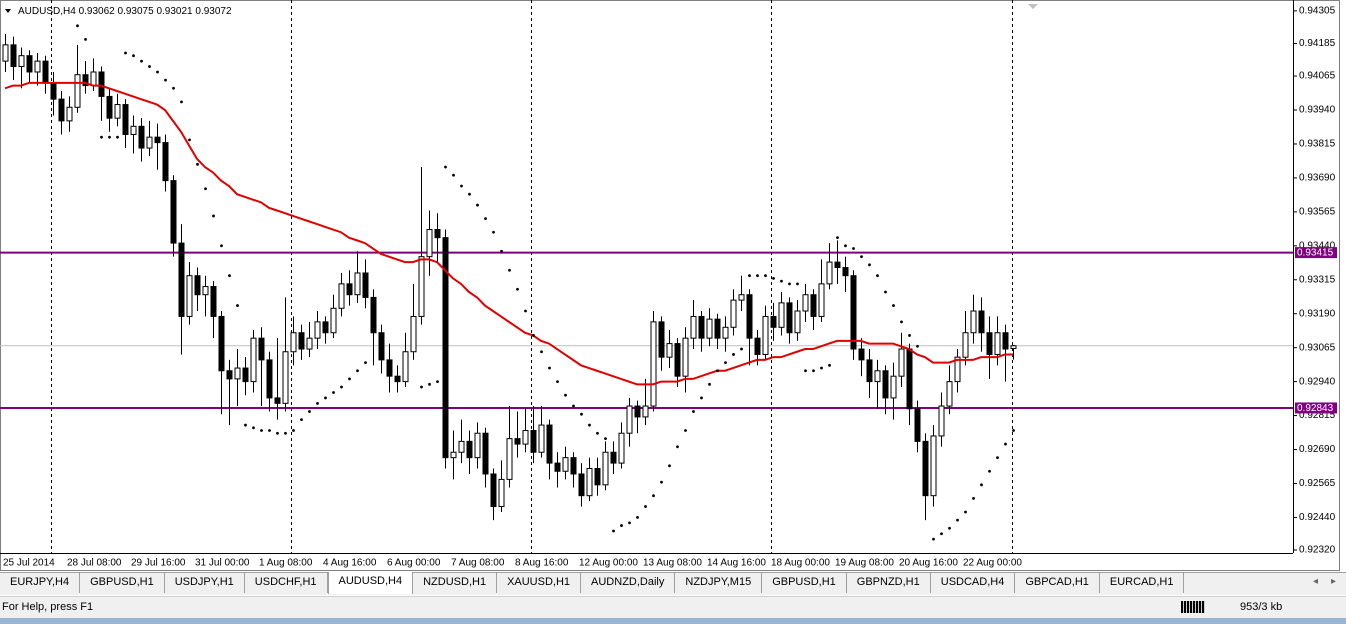 Image resolution: width=1346 pixels, height=624 pixels. What do you see at coordinates (1317, 313) in the screenshot?
I see `y-tick-label: 0.93190` at bounding box center [1317, 313].